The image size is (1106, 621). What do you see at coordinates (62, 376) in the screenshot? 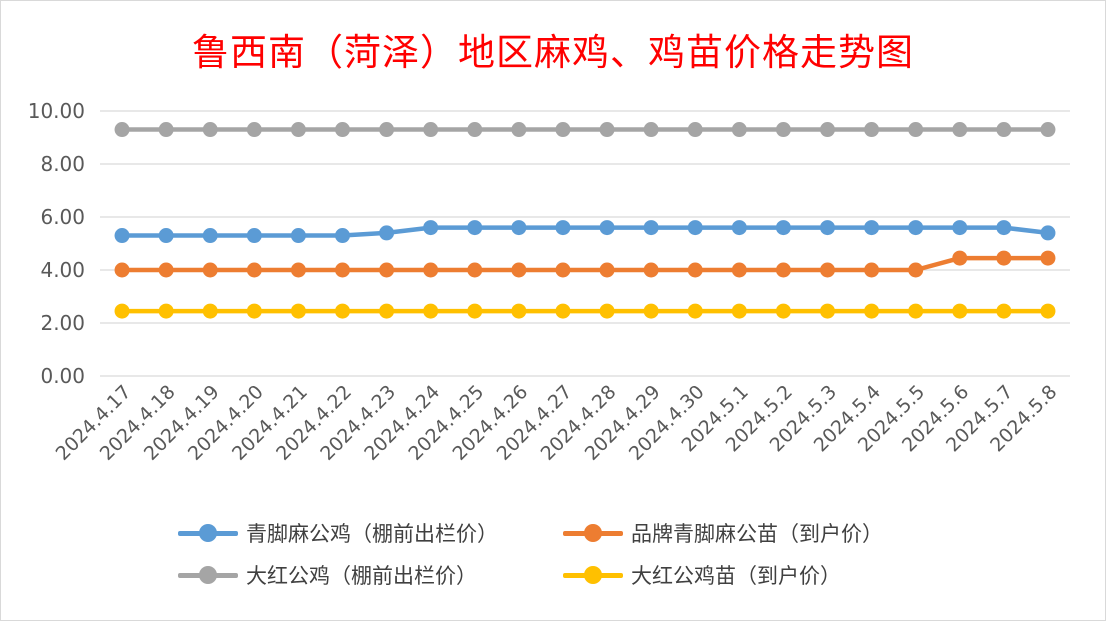
I see `y-tick-label: 0.00` at bounding box center [62, 376].